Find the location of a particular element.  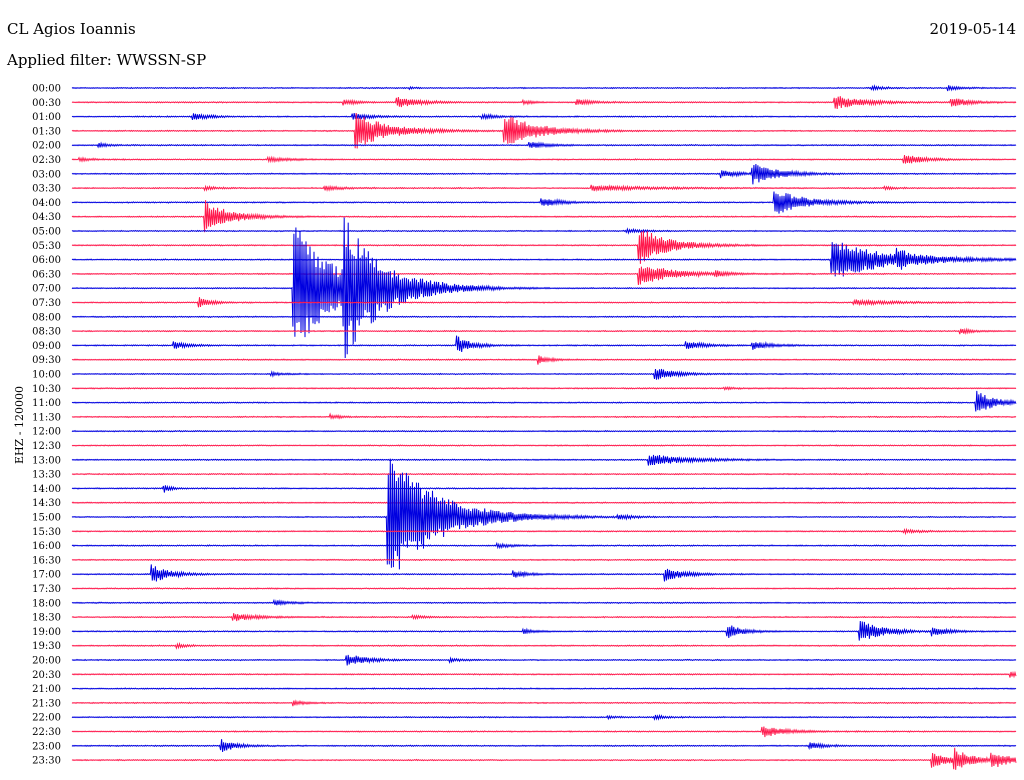

time-label-0830: 08:30 is located at coordinates (46, 332).